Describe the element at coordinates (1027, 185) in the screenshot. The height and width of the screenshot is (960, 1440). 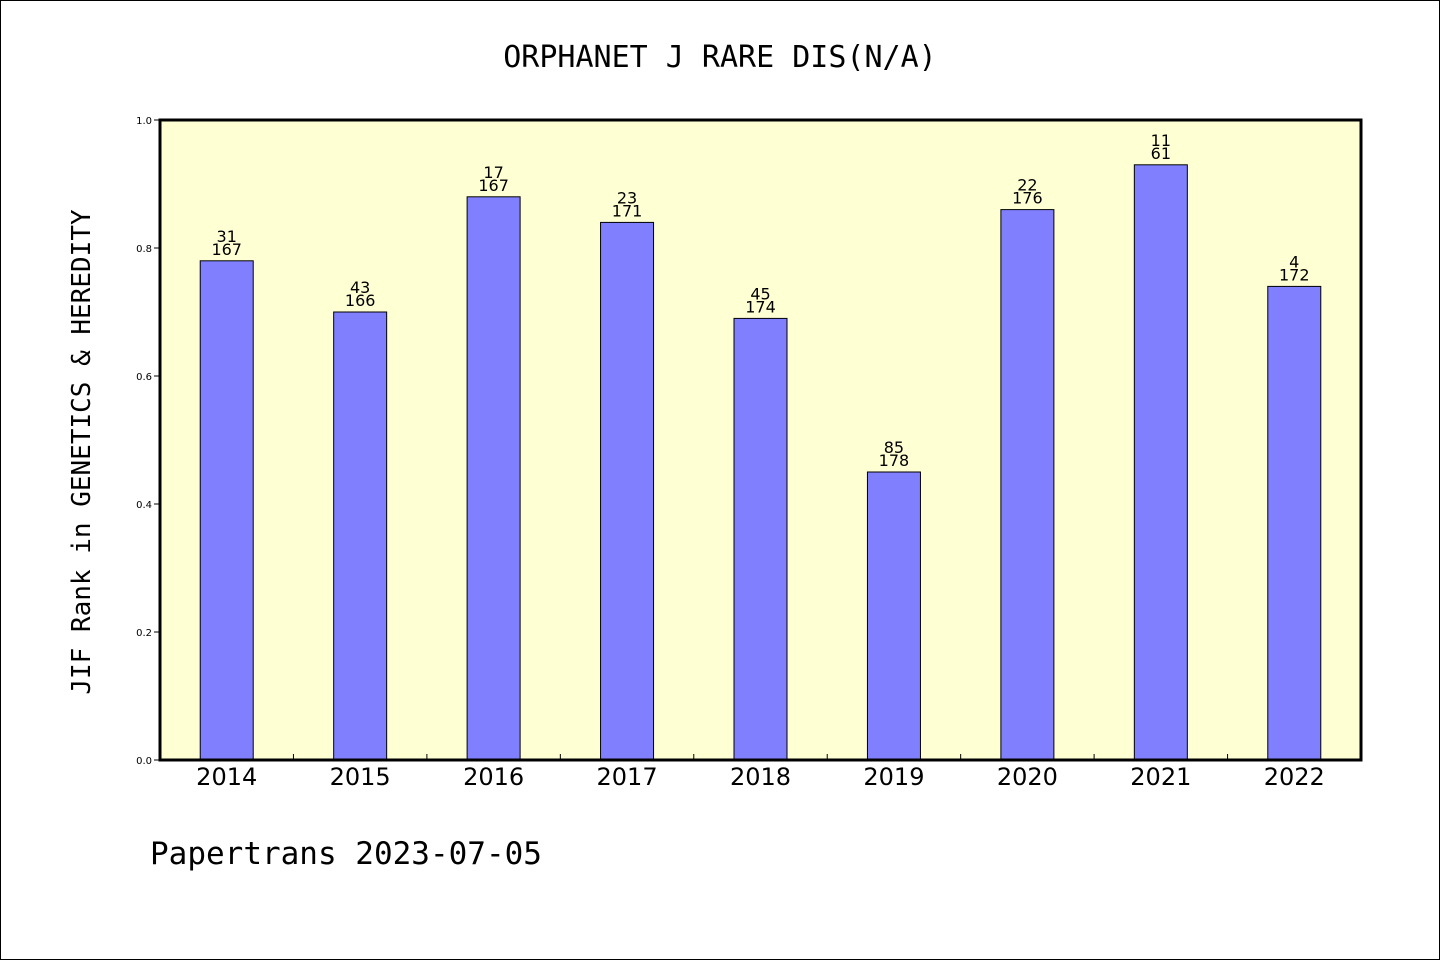
I see `bar-rank-label-2020: 22` at that location.